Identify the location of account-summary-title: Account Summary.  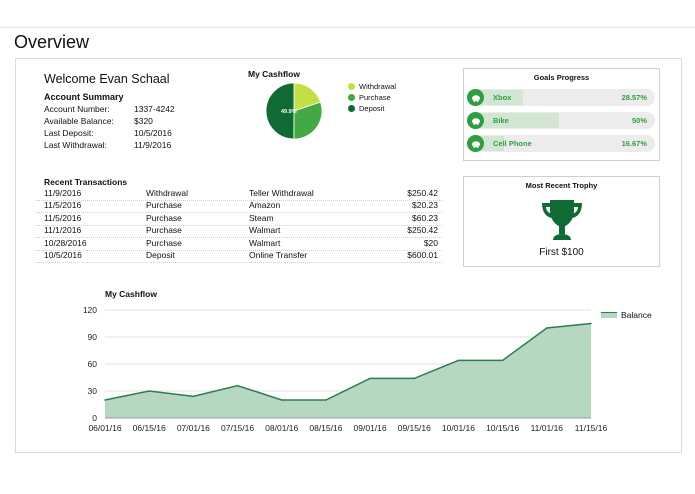
(84, 97).